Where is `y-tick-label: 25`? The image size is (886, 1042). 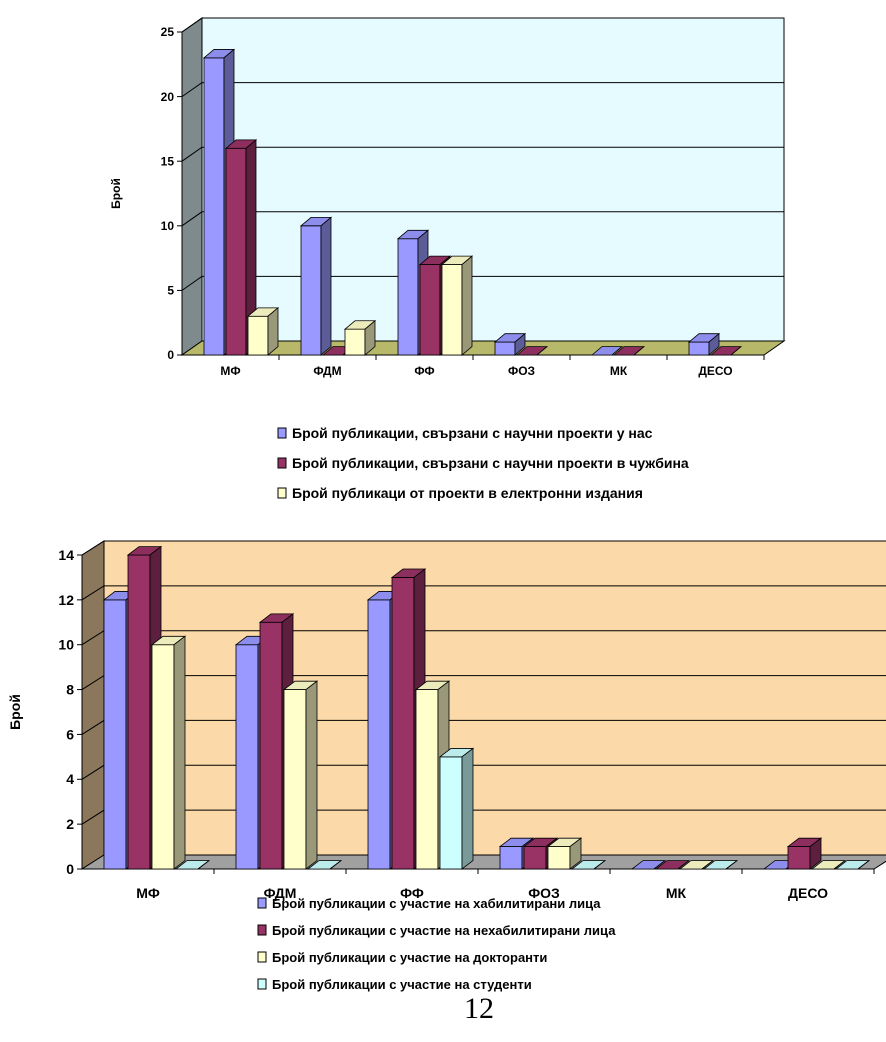
y-tick-label: 25 is located at coordinates (168, 32).